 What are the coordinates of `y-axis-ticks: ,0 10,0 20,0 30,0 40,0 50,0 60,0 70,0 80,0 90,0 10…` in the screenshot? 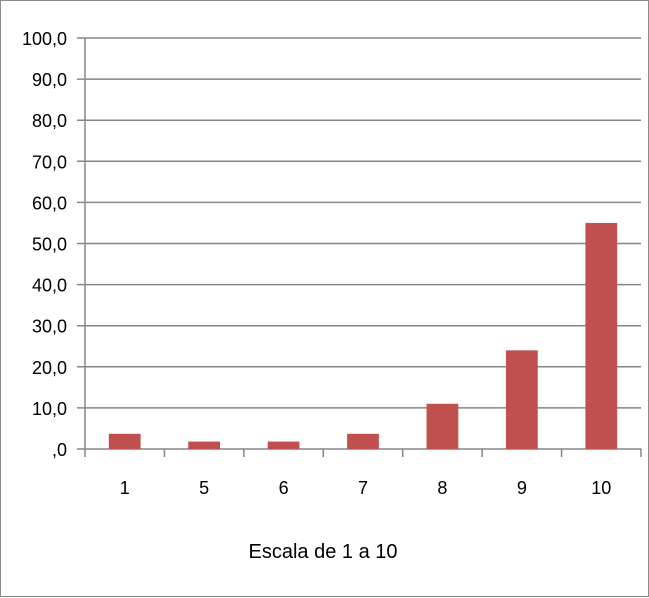 It's located at (44, 244).